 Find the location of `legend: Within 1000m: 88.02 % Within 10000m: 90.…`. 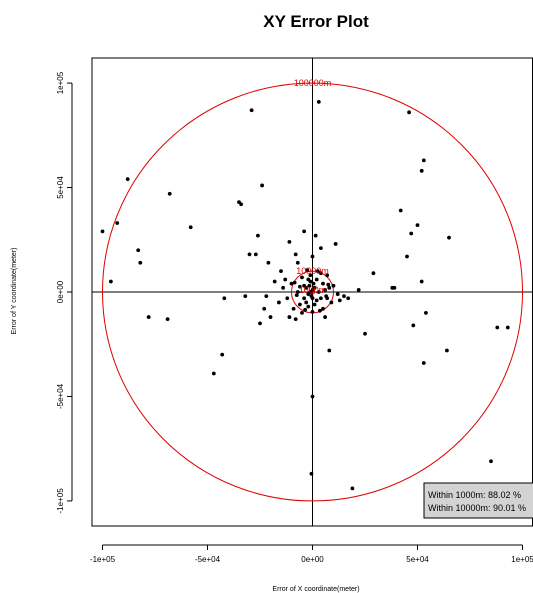

legend: Within 1000m: 88.02 % Within 10000m: 90.… is located at coordinates (478, 500).